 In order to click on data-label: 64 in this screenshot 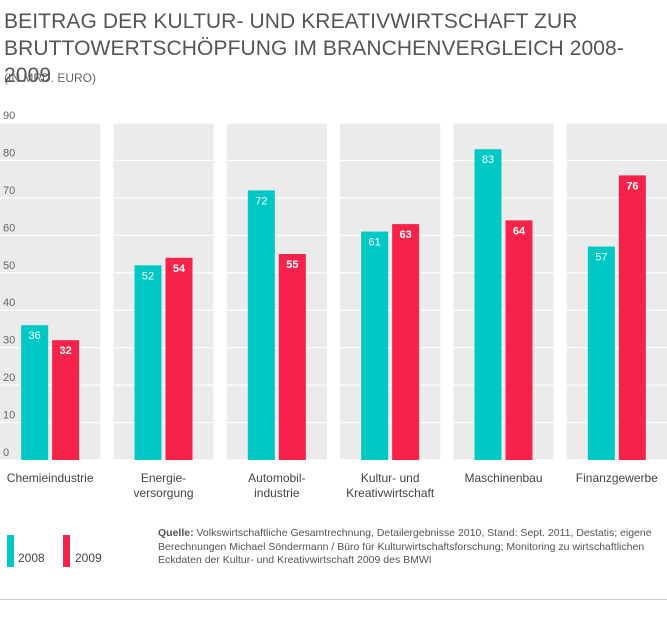, I will do `click(519, 231)`.